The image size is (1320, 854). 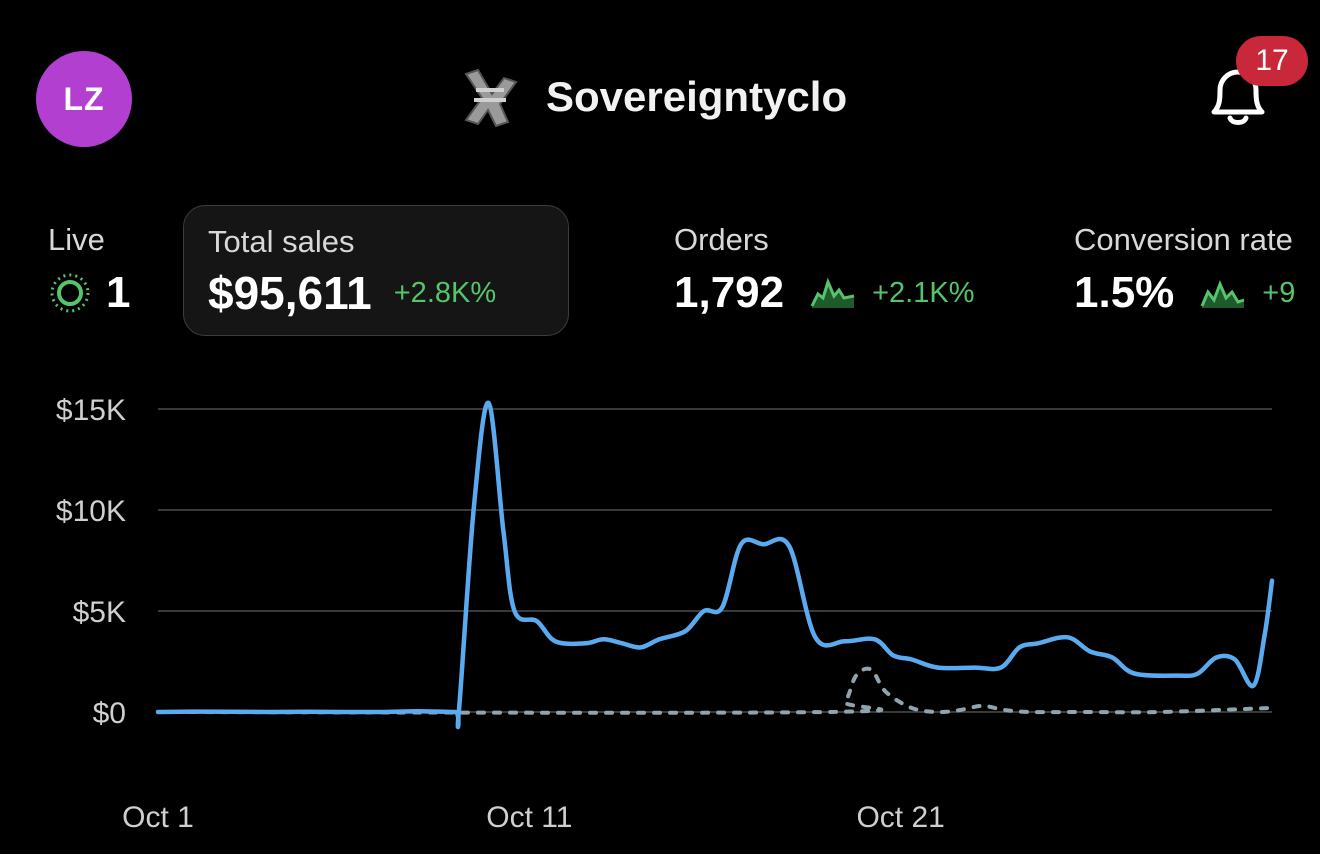 I want to click on metric-orders-value: 1,792, so click(x=729, y=292).